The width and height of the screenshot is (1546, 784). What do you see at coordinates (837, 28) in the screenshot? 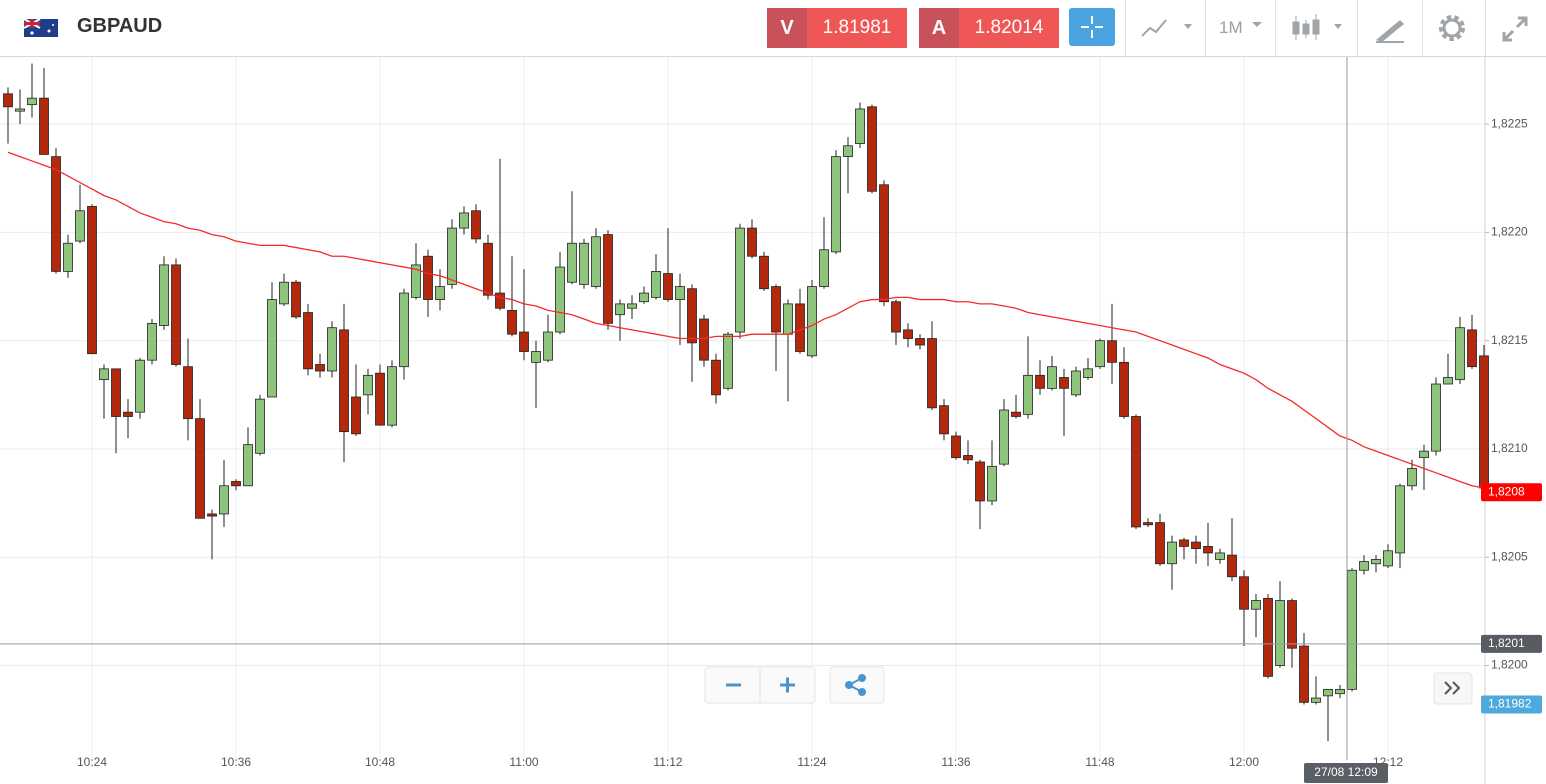
I see `sell-button: V 1.81981` at bounding box center [837, 28].